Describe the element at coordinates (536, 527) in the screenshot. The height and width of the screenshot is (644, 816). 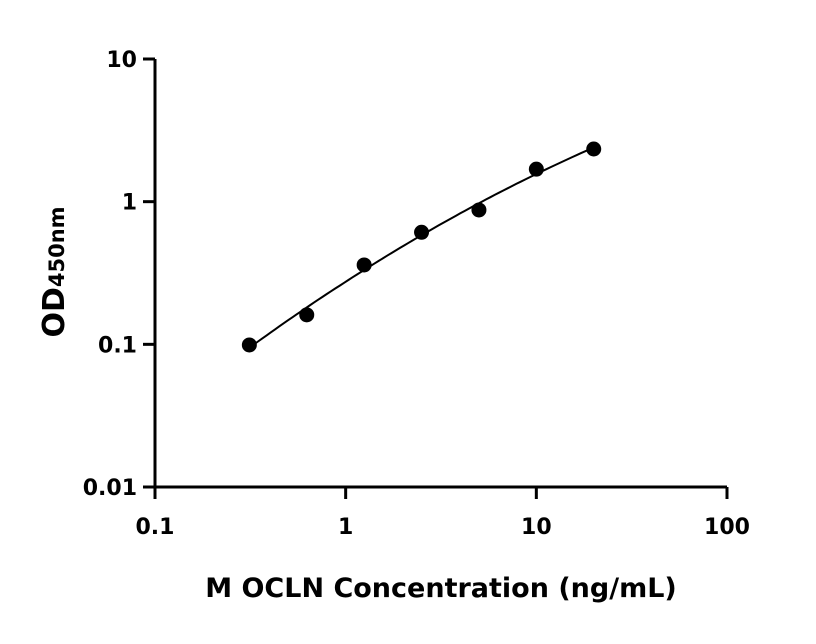
I see `x-tick-label: 10` at that location.